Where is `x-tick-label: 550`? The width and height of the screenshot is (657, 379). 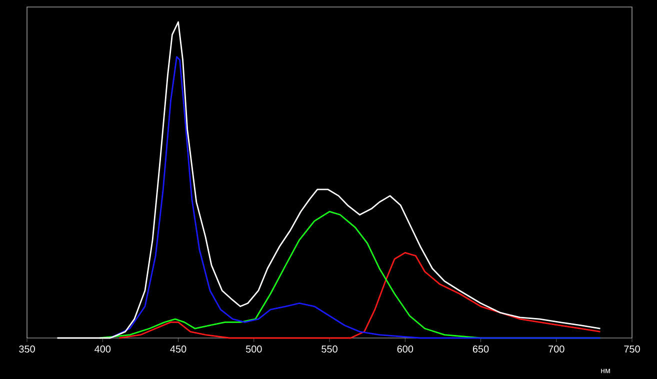 x-tick-label: 550 is located at coordinates (330, 349).